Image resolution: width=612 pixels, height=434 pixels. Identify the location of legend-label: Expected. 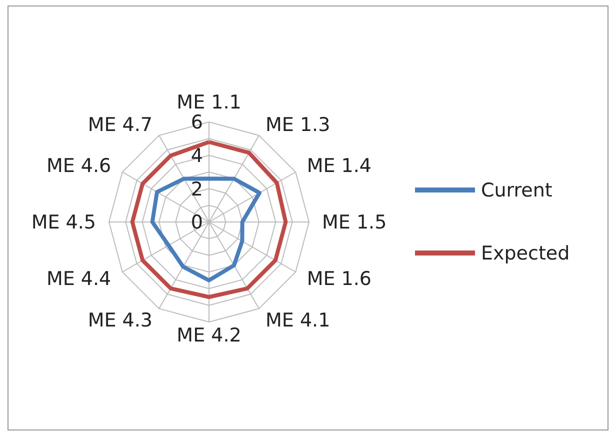
(525, 253).